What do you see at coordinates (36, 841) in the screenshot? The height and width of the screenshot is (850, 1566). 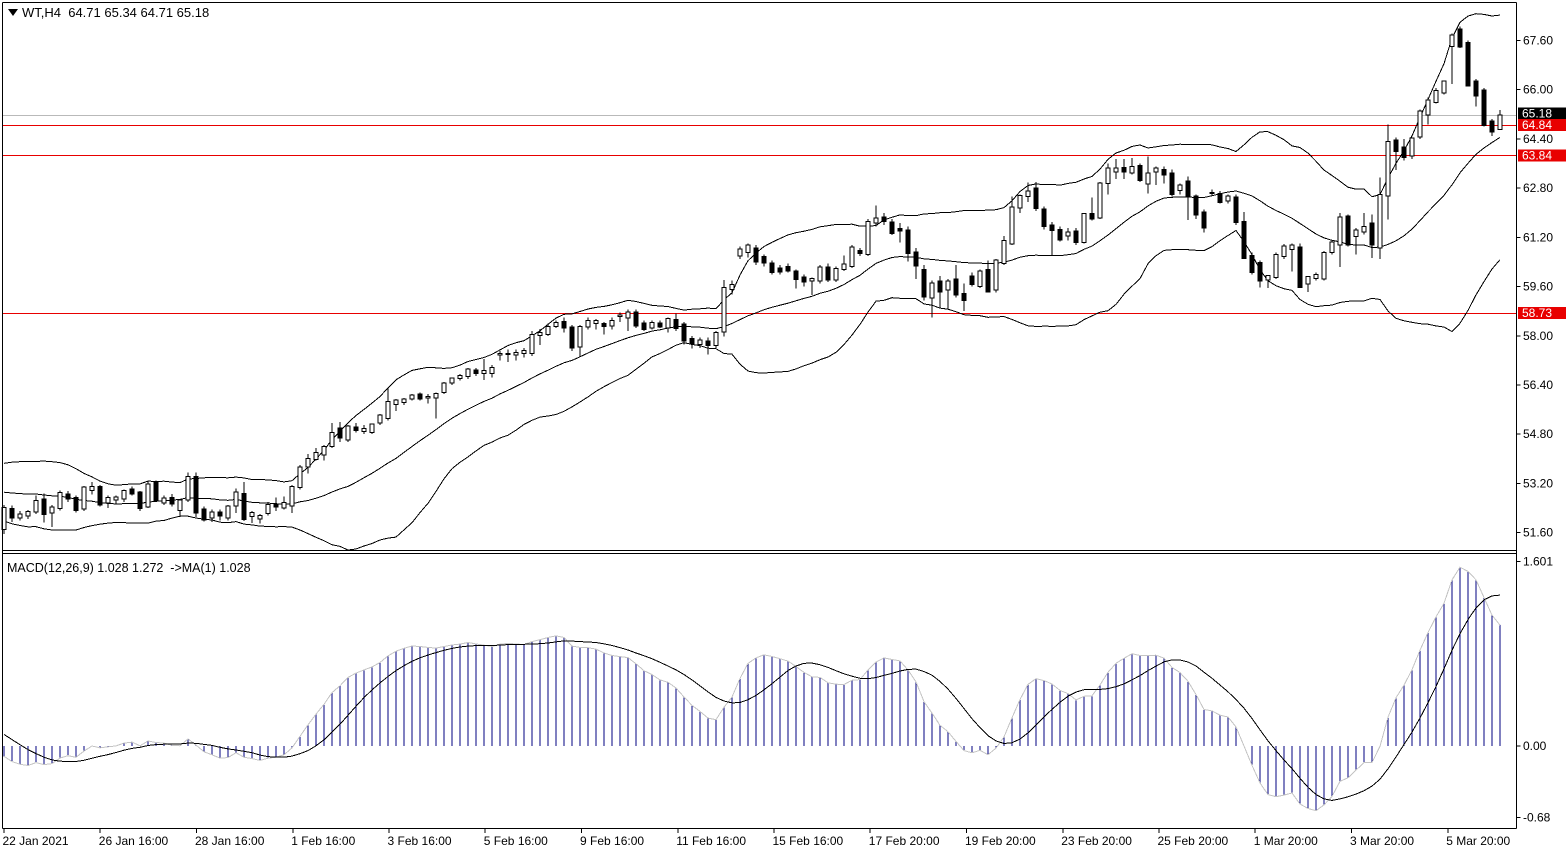 I see `svg-text: 22 Jan 2021` at bounding box center [36, 841].